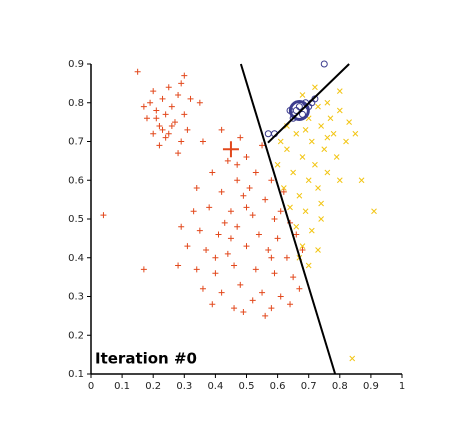 The height and width of the screenshot is (447, 474). I want to click on y-tick-label: 0.9, so click(76, 64).